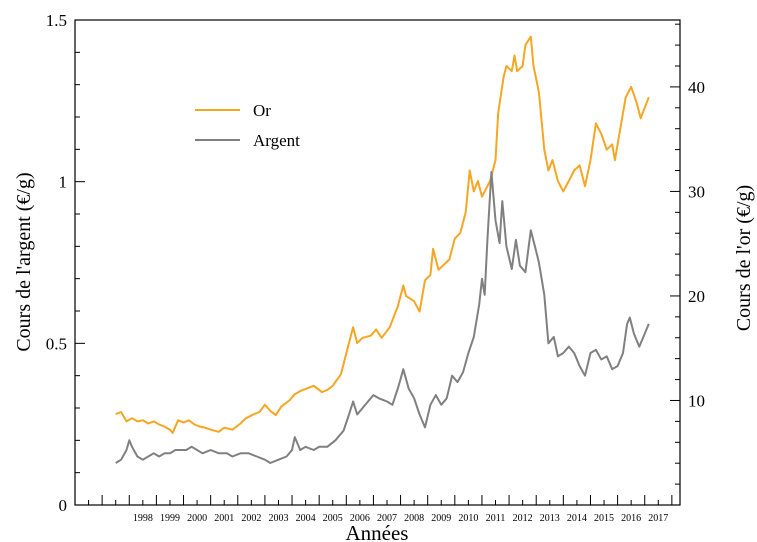  What do you see at coordinates (468, 518) in the screenshot?
I see `x-tick-label: 2010` at bounding box center [468, 518].